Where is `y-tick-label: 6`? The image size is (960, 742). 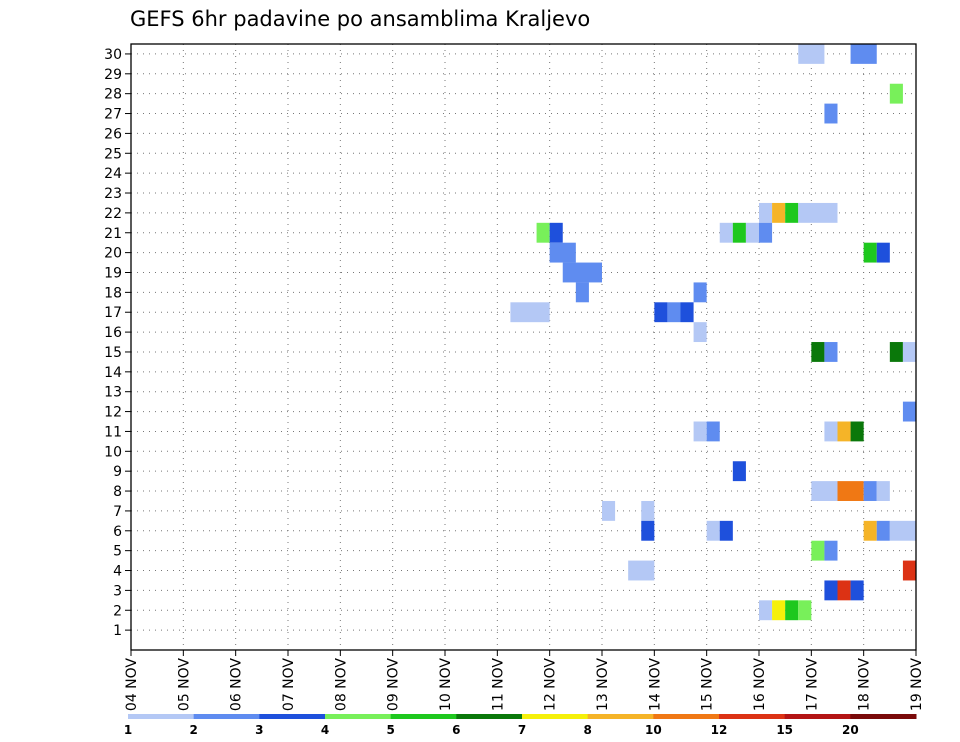 y-tick-label: 6 is located at coordinates (117, 532).